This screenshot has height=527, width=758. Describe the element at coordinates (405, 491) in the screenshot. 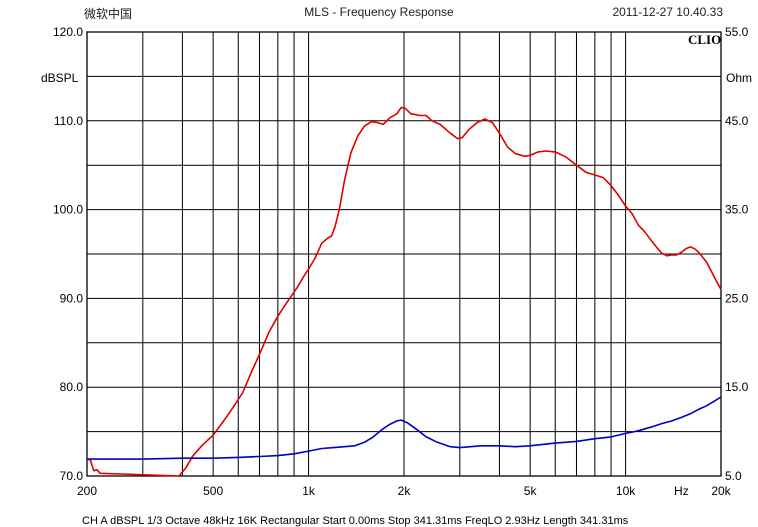

I see `x-tick-label: 2k` at that location.